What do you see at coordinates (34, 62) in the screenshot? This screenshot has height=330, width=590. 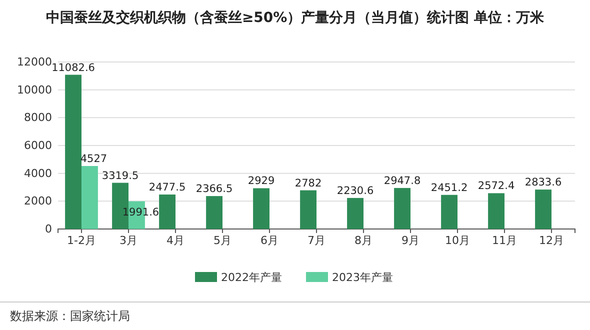 I see `y-tick-label: 12000` at bounding box center [34, 62].